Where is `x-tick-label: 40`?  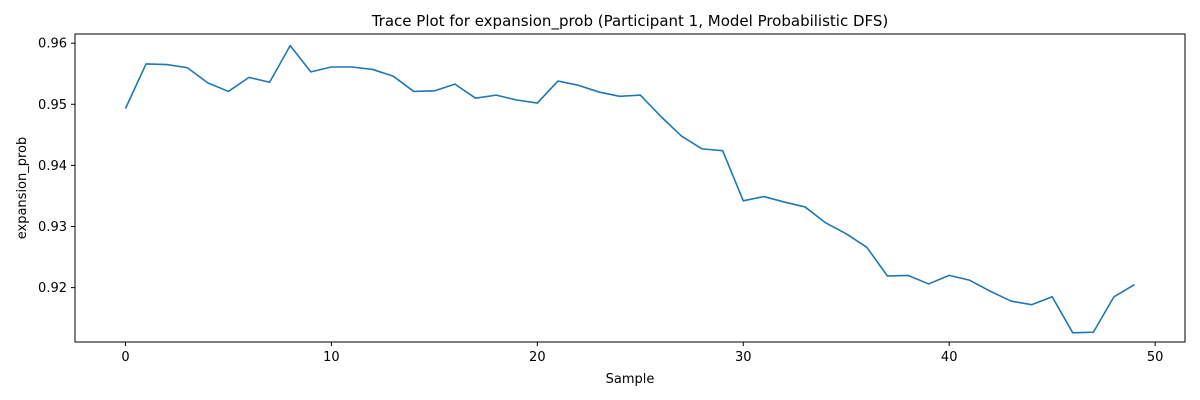 x-tick-label: 40 is located at coordinates (949, 357).